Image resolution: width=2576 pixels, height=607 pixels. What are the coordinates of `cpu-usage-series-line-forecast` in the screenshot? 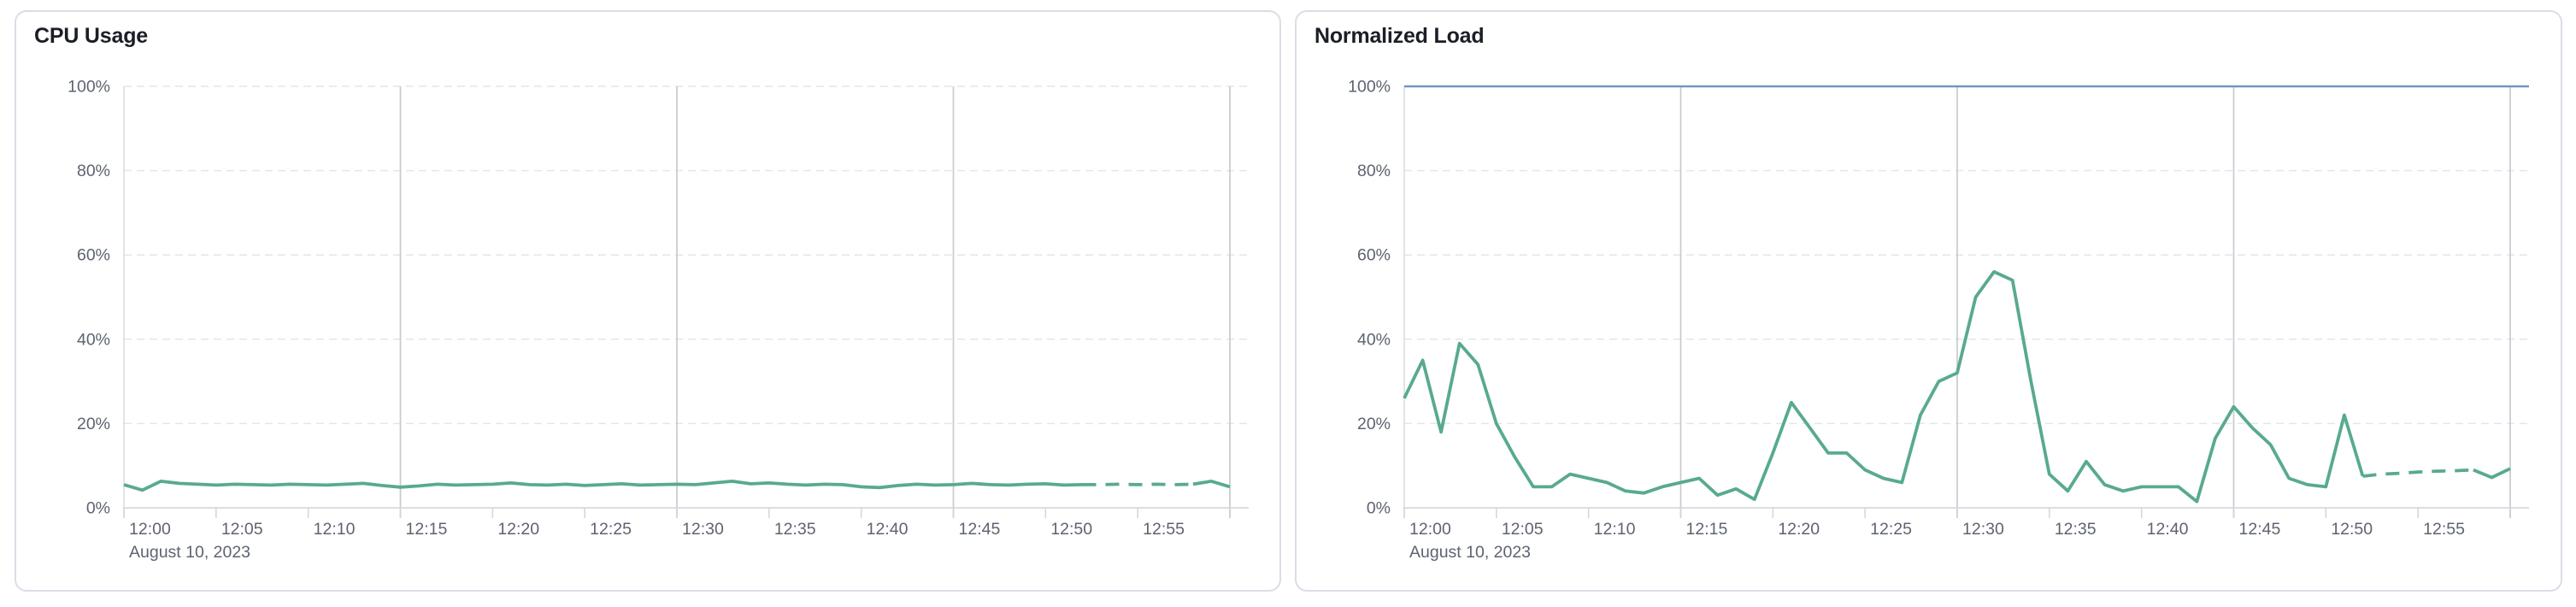 It's located at (1137, 484).